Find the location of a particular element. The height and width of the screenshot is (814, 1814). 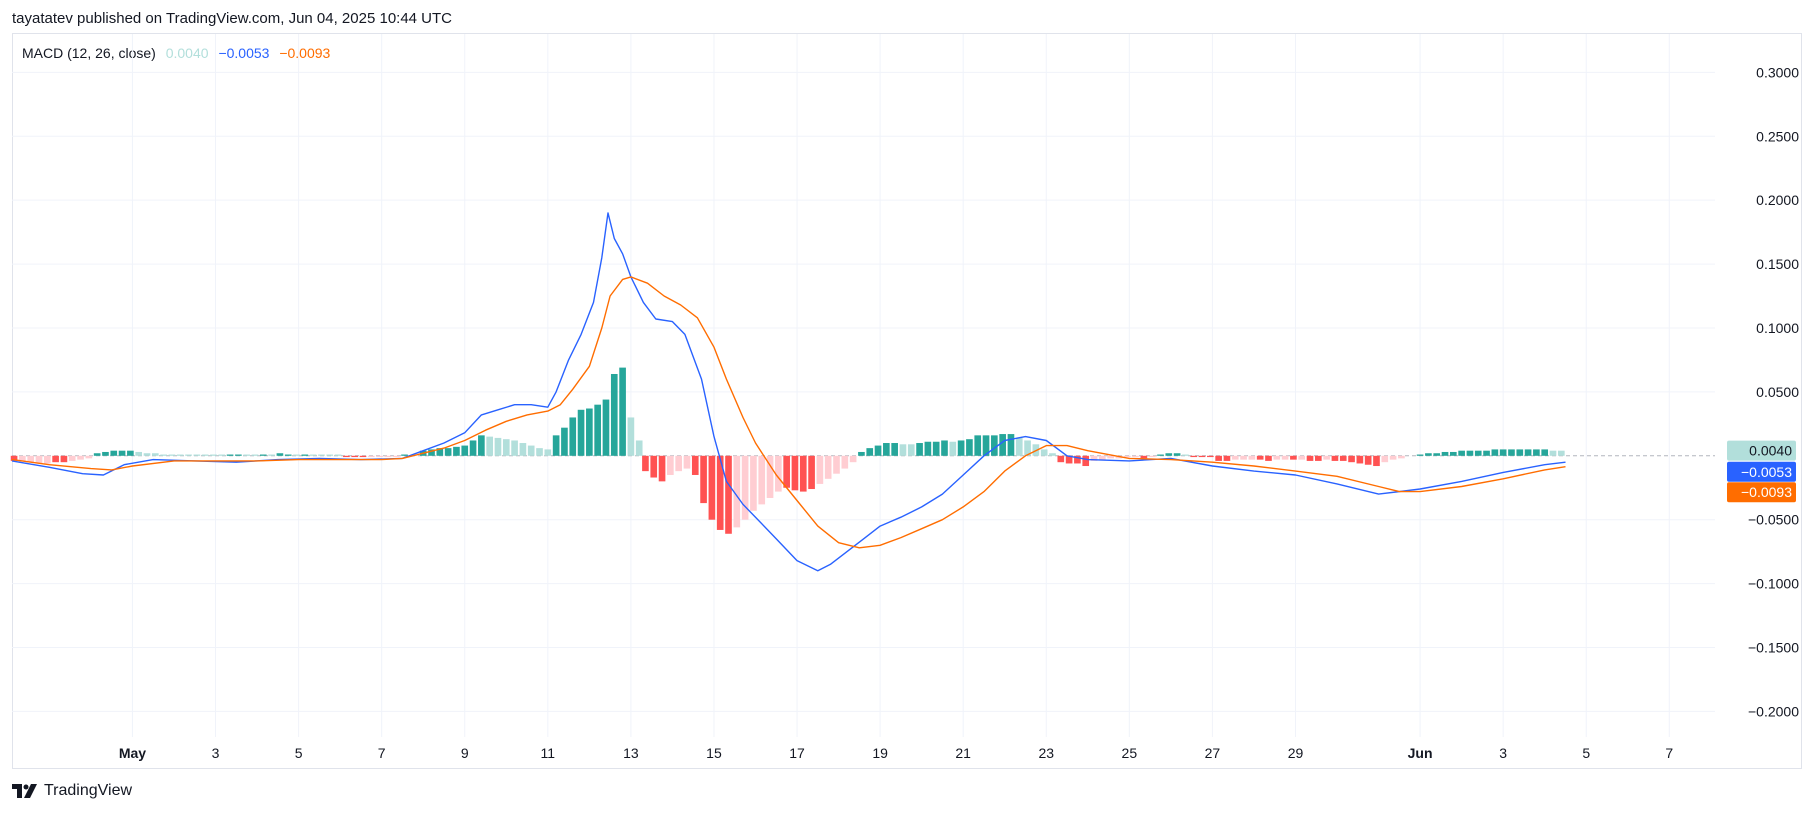

price-label: 0.0040 is located at coordinates (1770, 451).